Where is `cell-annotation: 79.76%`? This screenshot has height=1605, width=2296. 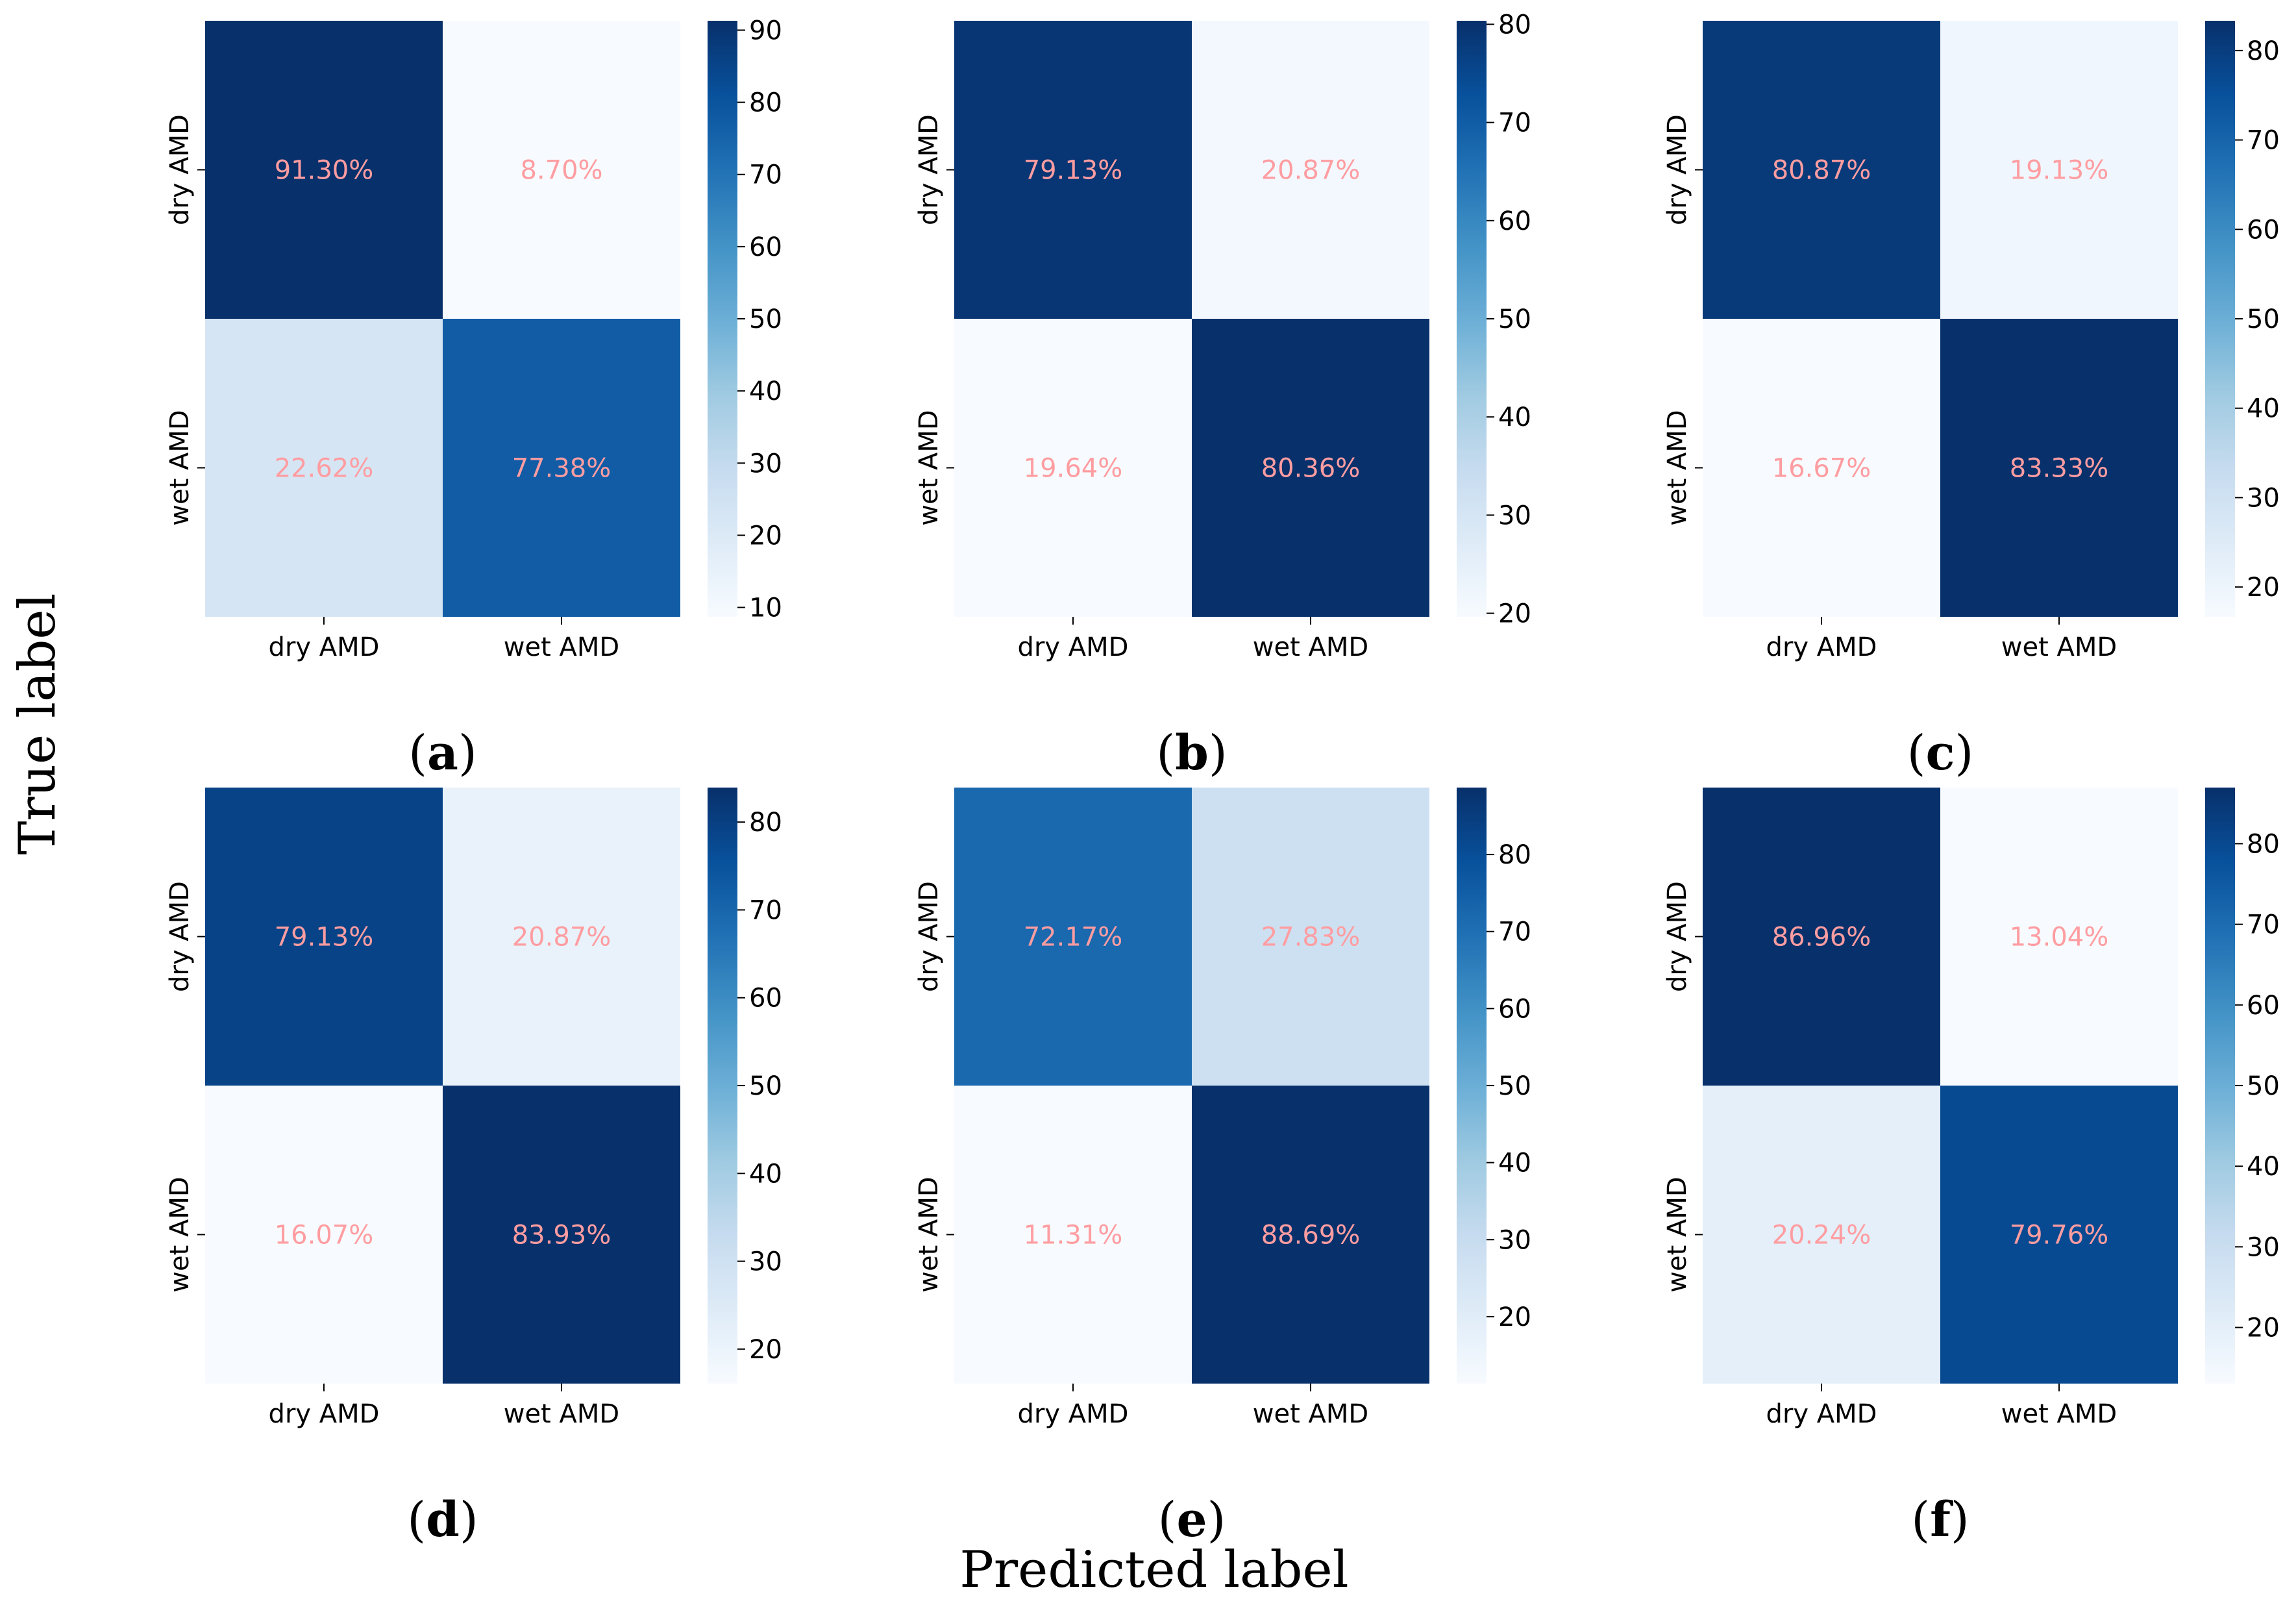
cell-annotation: 79.76% is located at coordinates (2060, 1235).